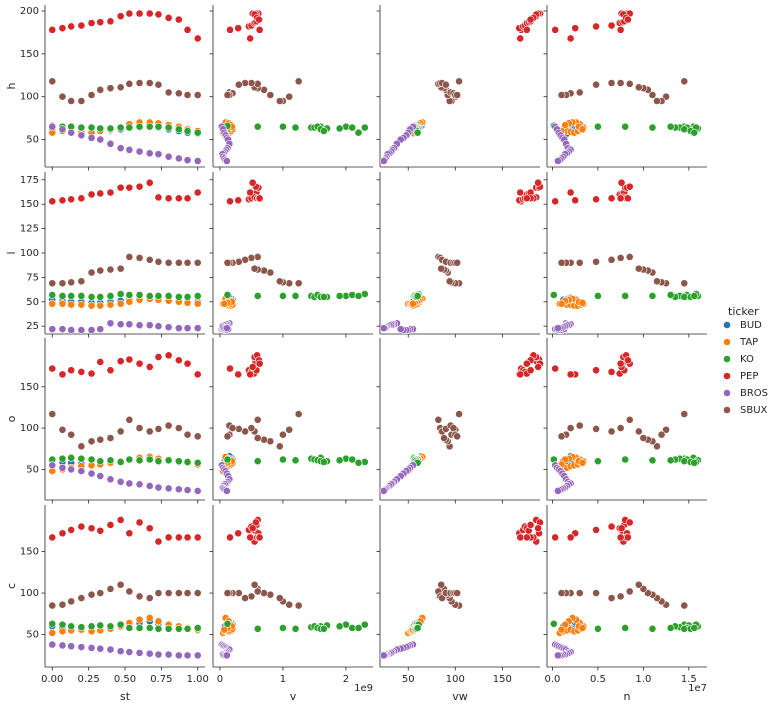  Describe the element at coordinates (643, 679) in the screenshot. I see `x-tick-label: 1.0` at that location.